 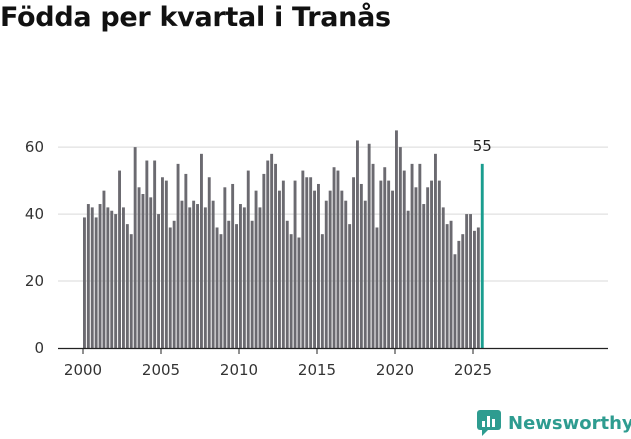 What do you see at coordinates (39, 348) in the screenshot?
I see `y-tick-label: 0` at bounding box center [39, 348].